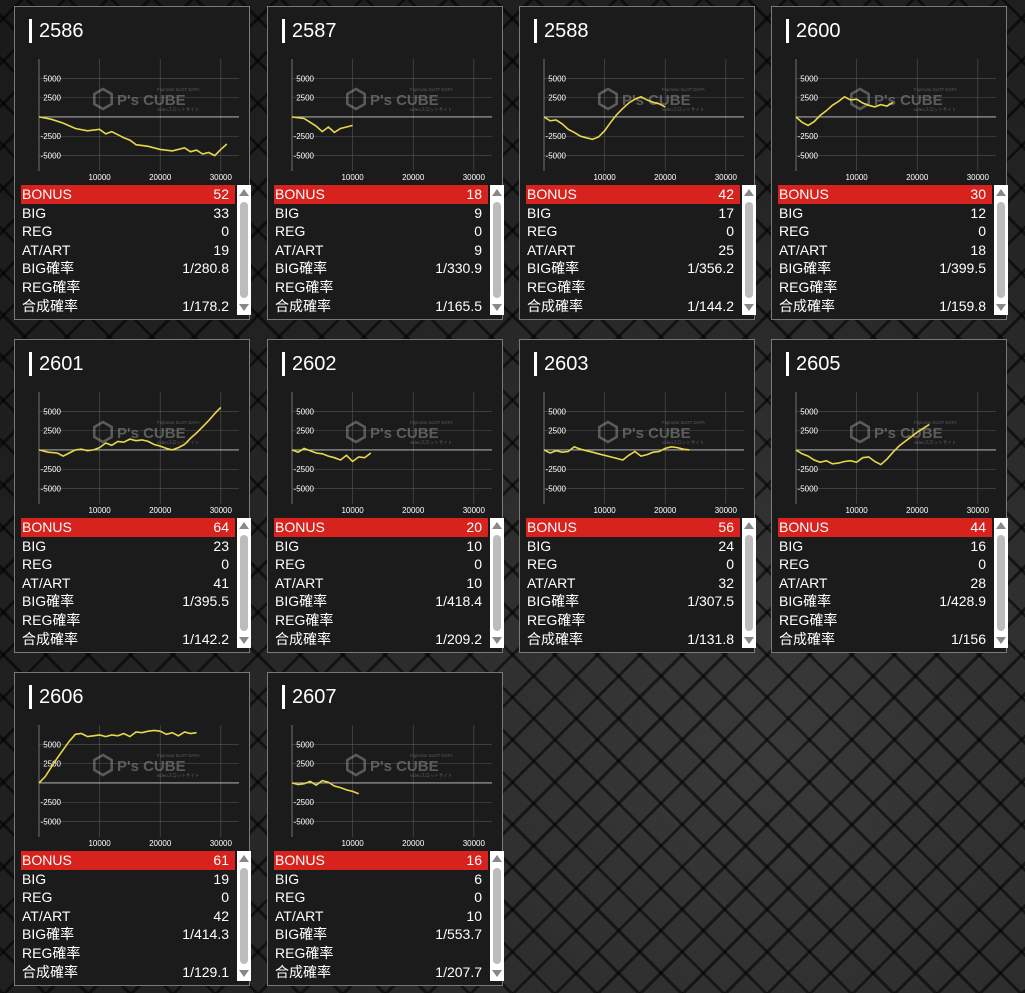  Describe the element at coordinates (962, 268) in the screenshot. I see `stat-value: 1/399.5` at that location.